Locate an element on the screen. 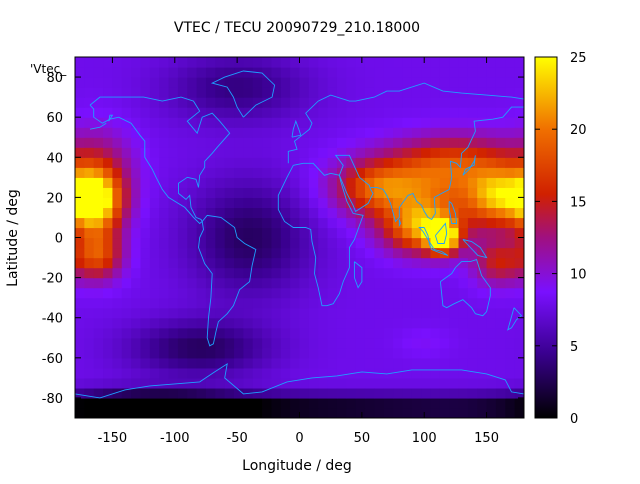 The image size is (640, 484). y-tick-label: 20 is located at coordinates (54, 198).